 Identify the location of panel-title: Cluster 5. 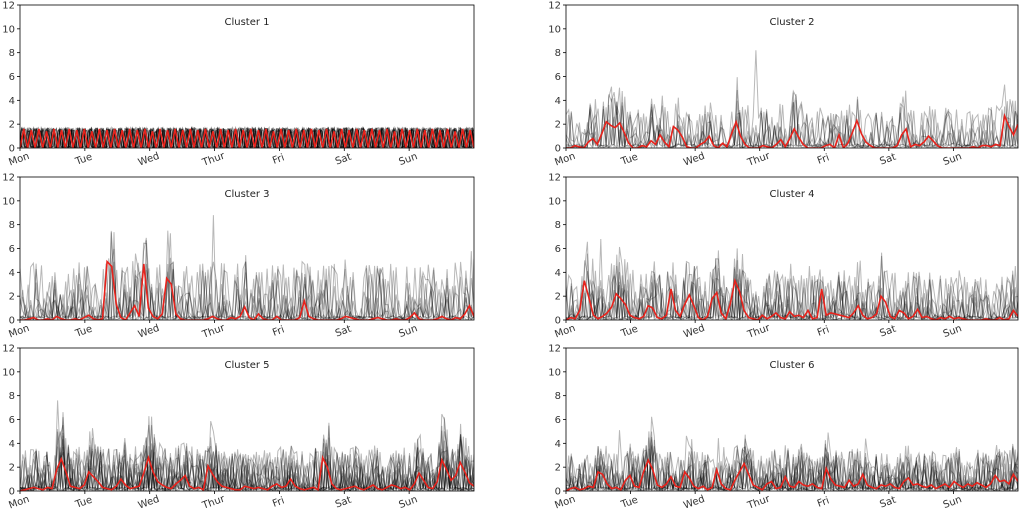
(246, 365).